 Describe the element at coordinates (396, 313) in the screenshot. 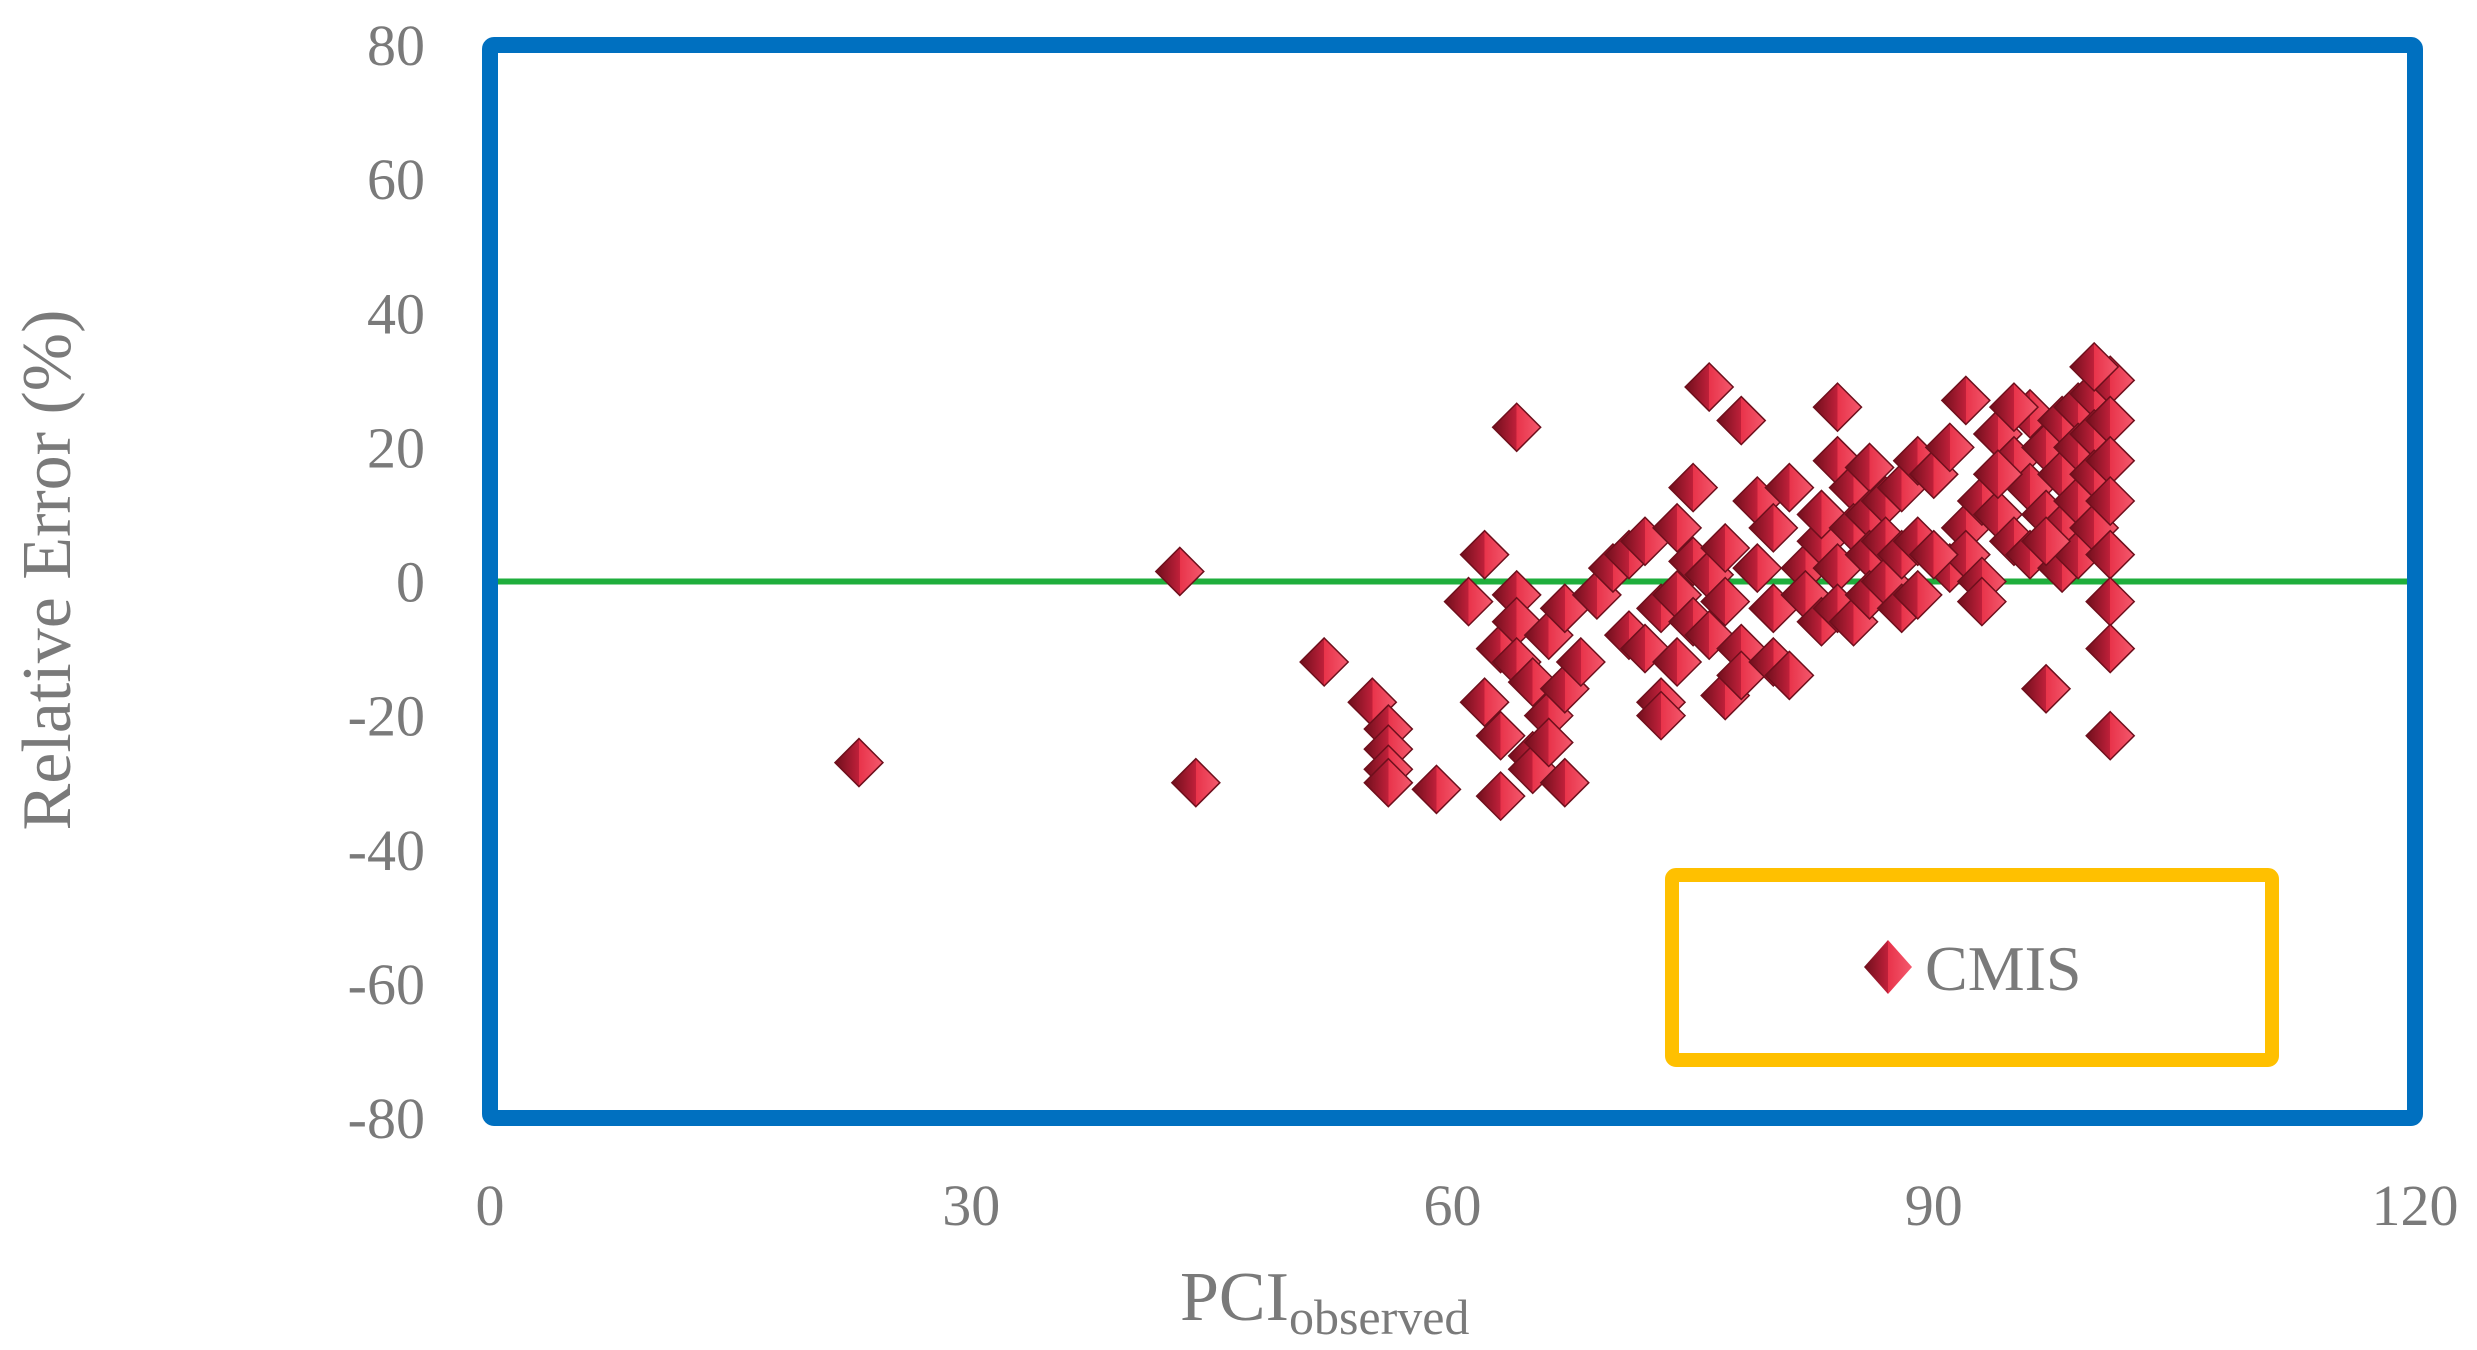

I see `y-tick-label: 40` at that location.